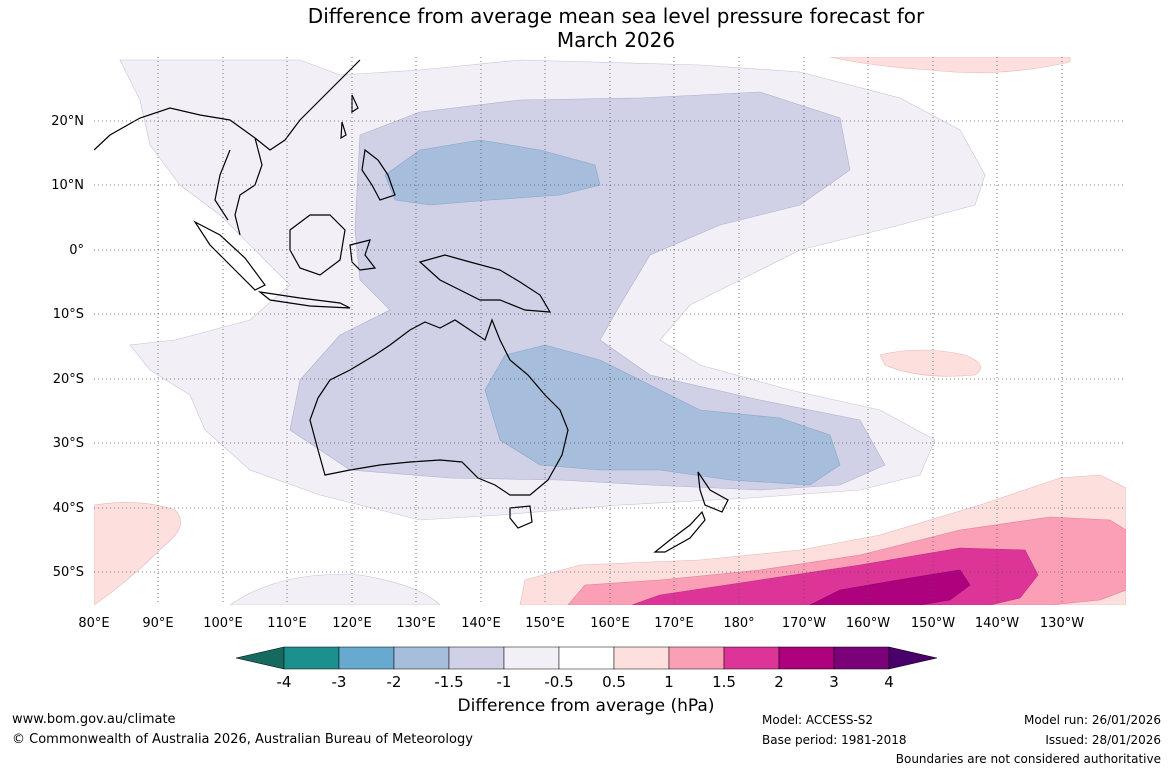 The image size is (1173, 770). What do you see at coordinates (804, 623) in the screenshot?
I see `lon-label: 170°W` at bounding box center [804, 623].